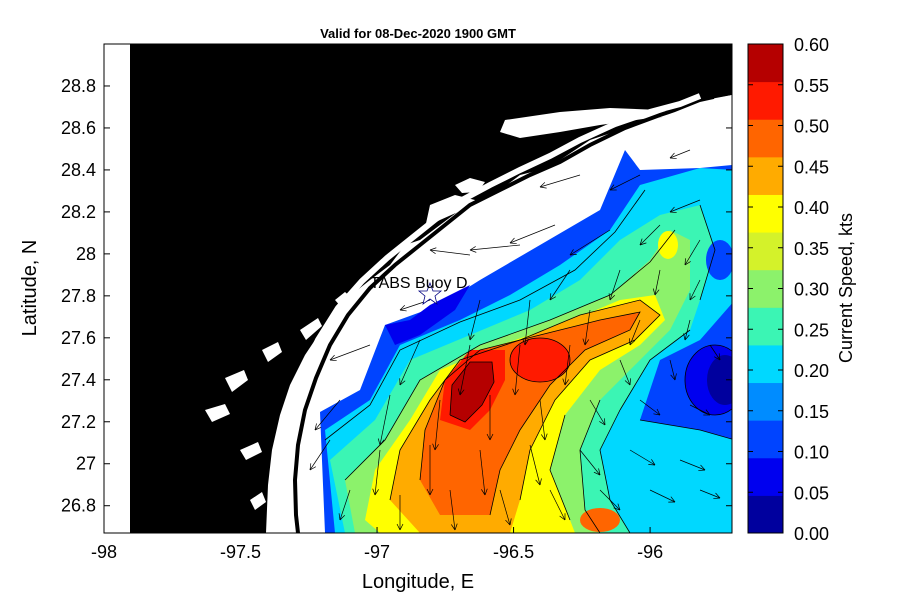  I want to click on y-tick-label: 28.2, so click(78, 212).